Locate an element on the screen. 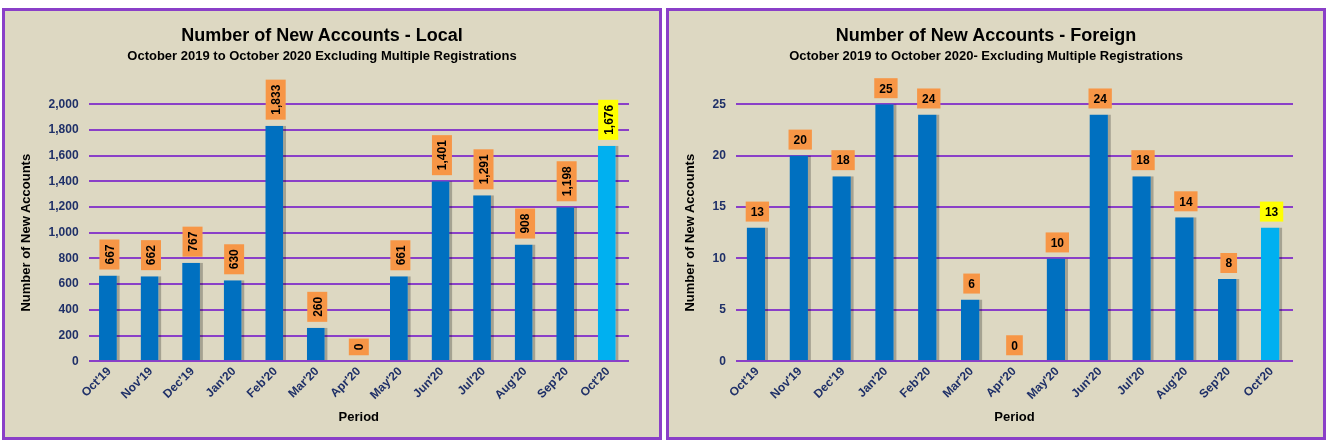 The image size is (1329, 442). chart-subtitle: October 2019 to October 2020 Excluding Multiple Registrations is located at coordinates (322, 55).